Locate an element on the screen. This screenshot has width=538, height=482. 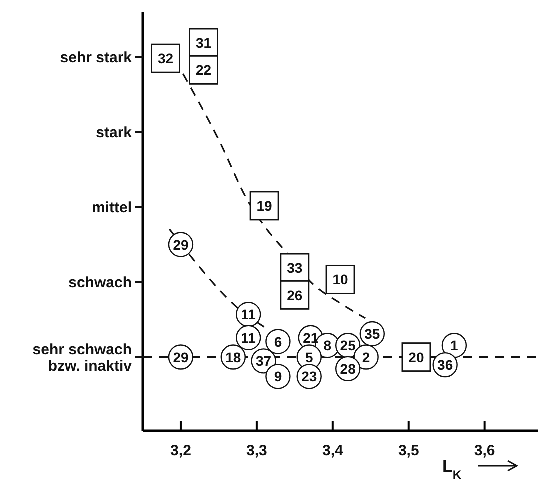
x-tick-label: 3,3 is located at coordinates (257, 451).